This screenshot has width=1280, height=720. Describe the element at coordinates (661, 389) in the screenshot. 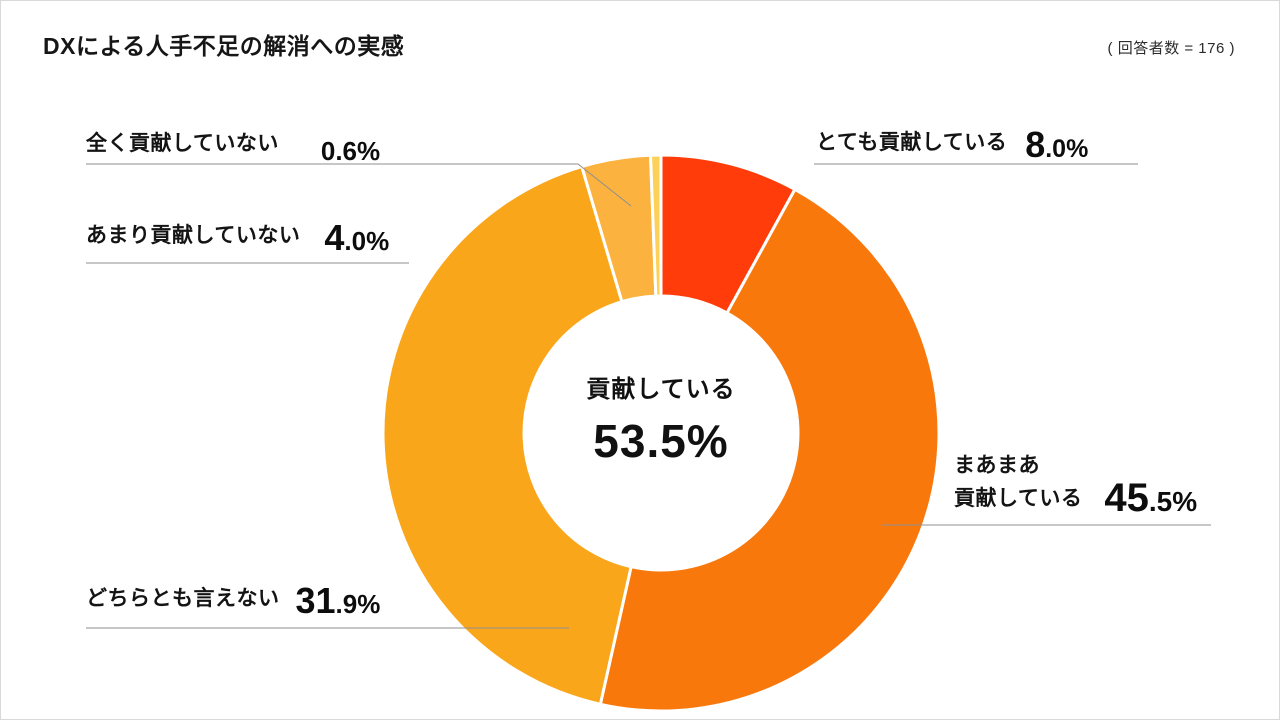

I see `donut-center-label: 貢献している` at that location.